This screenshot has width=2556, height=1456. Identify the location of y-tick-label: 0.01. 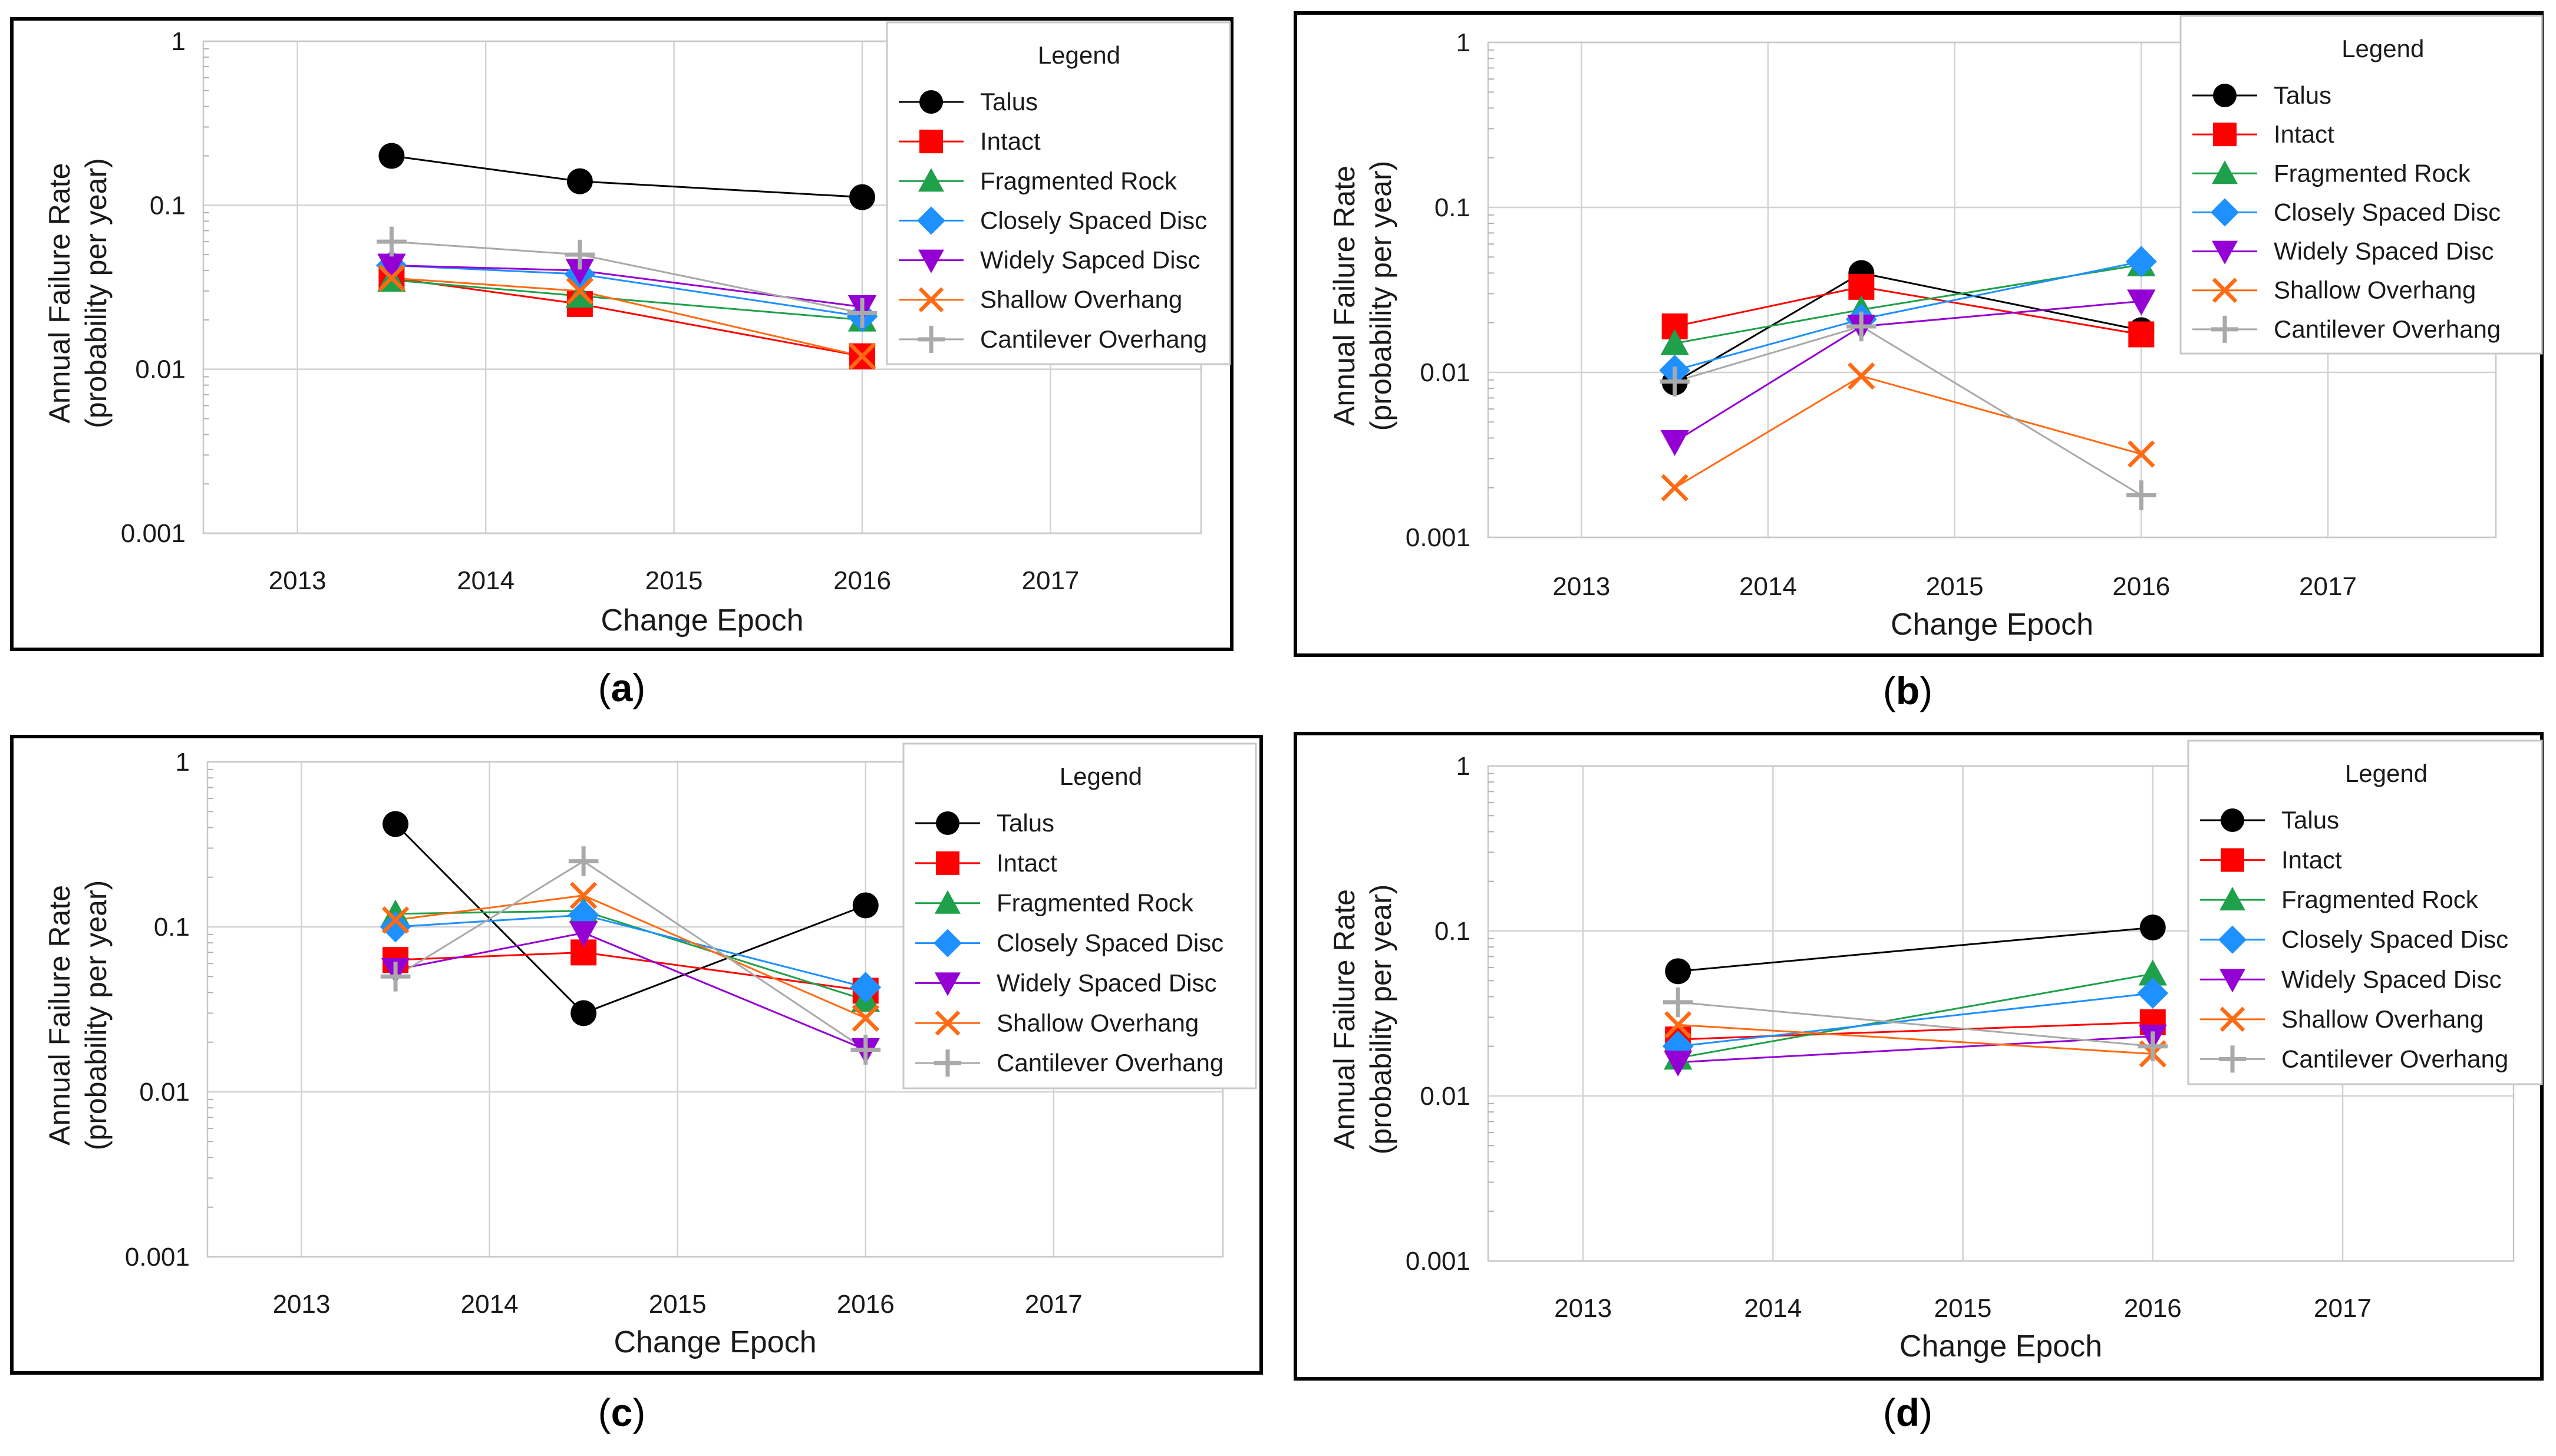
(1445, 1096).